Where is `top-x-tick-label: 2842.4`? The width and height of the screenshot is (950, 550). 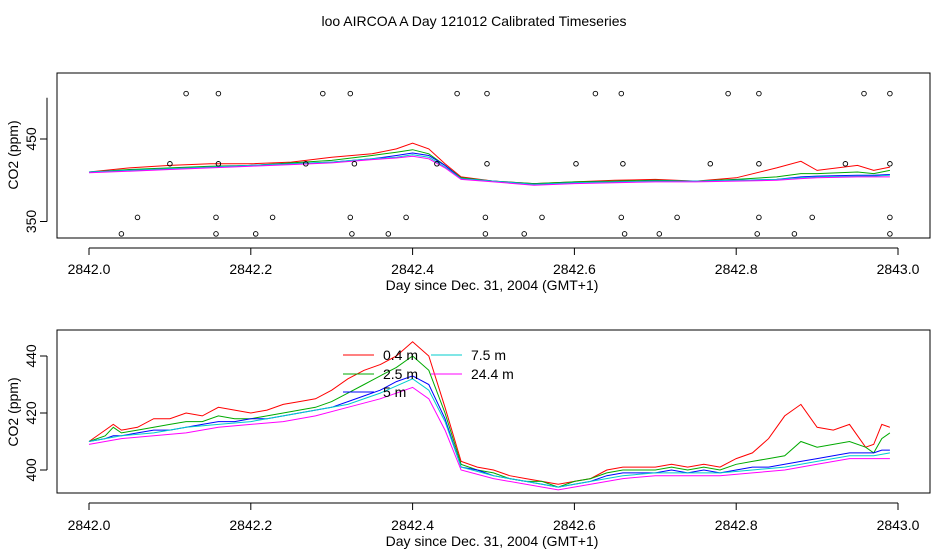
top-x-tick-label: 2842.4 is located at coordinates (412, 269).